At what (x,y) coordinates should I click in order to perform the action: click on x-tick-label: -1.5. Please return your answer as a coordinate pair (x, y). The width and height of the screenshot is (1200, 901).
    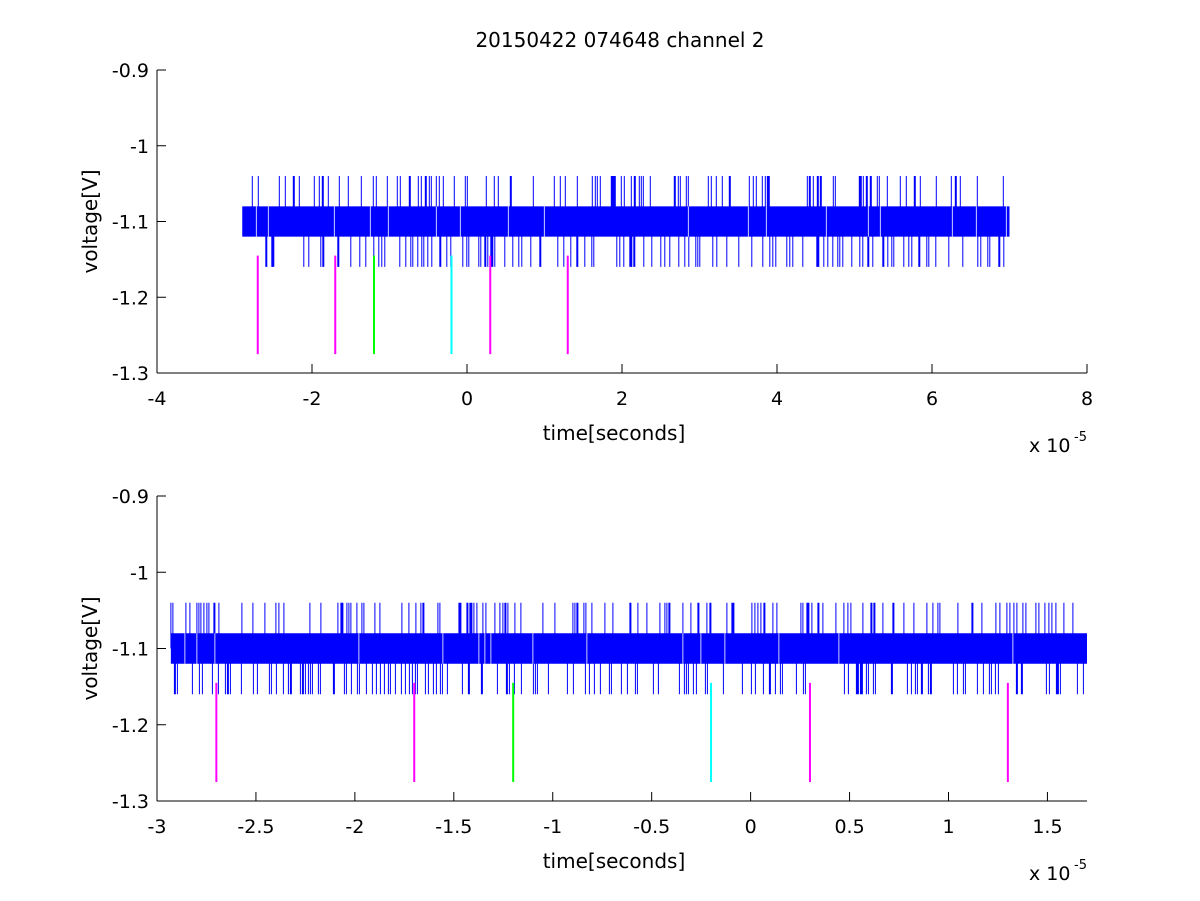
    Looking at the image, I should click on (453, 827).